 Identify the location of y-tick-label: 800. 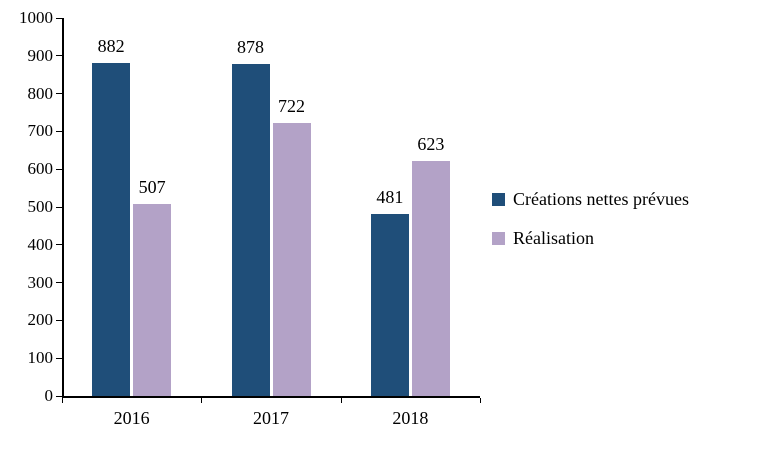
(40, 93).